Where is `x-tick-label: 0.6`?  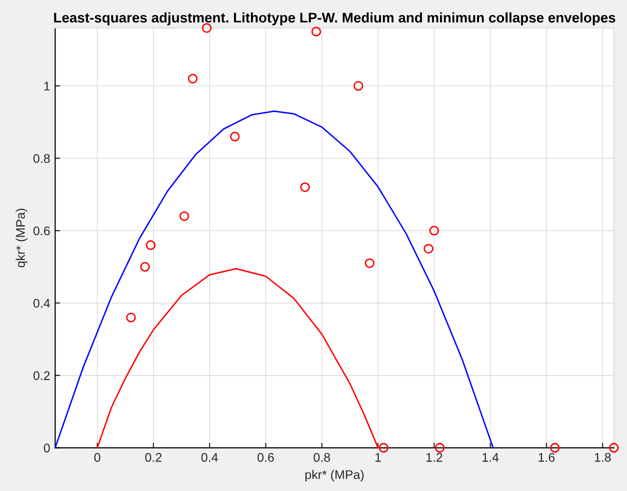
x-tick-label: 0.6 is located at coordinates (266, 457).